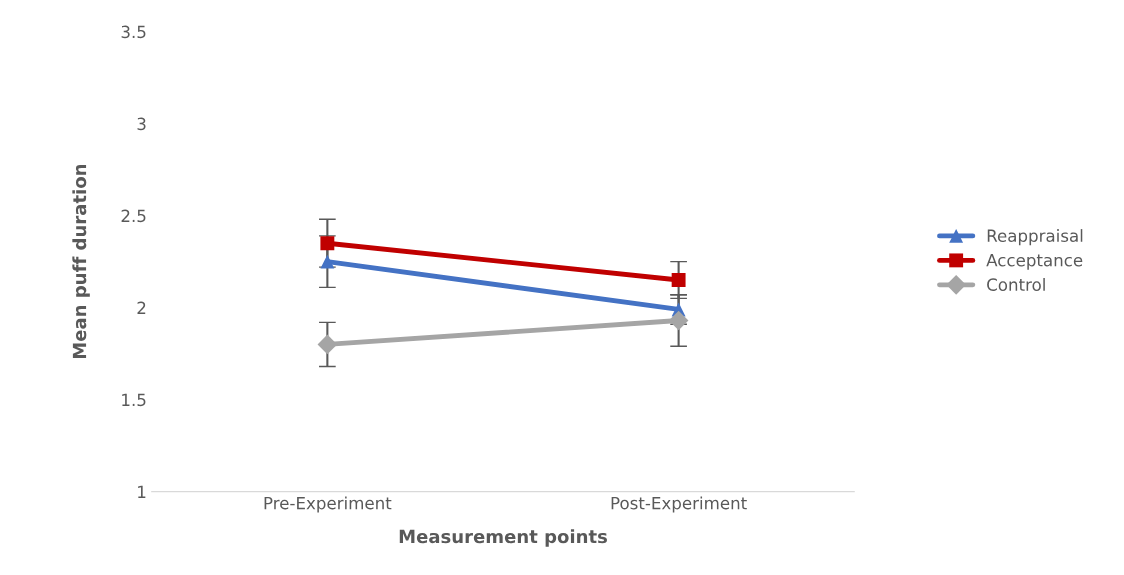 The height and width of the screenshot is (575, 1124). Describe the element at coordinates (134, 400) in the screenshot. I see `y-tick-label: 1.5` at that location.